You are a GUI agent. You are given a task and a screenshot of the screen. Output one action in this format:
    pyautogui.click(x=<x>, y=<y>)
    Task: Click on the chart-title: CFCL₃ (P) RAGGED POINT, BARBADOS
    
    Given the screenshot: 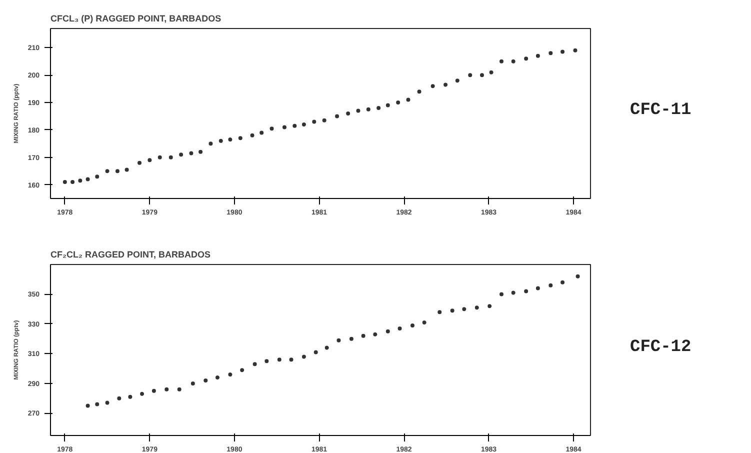 What is the action you would take?
    pyautogui.click(x=136, y=19)
    